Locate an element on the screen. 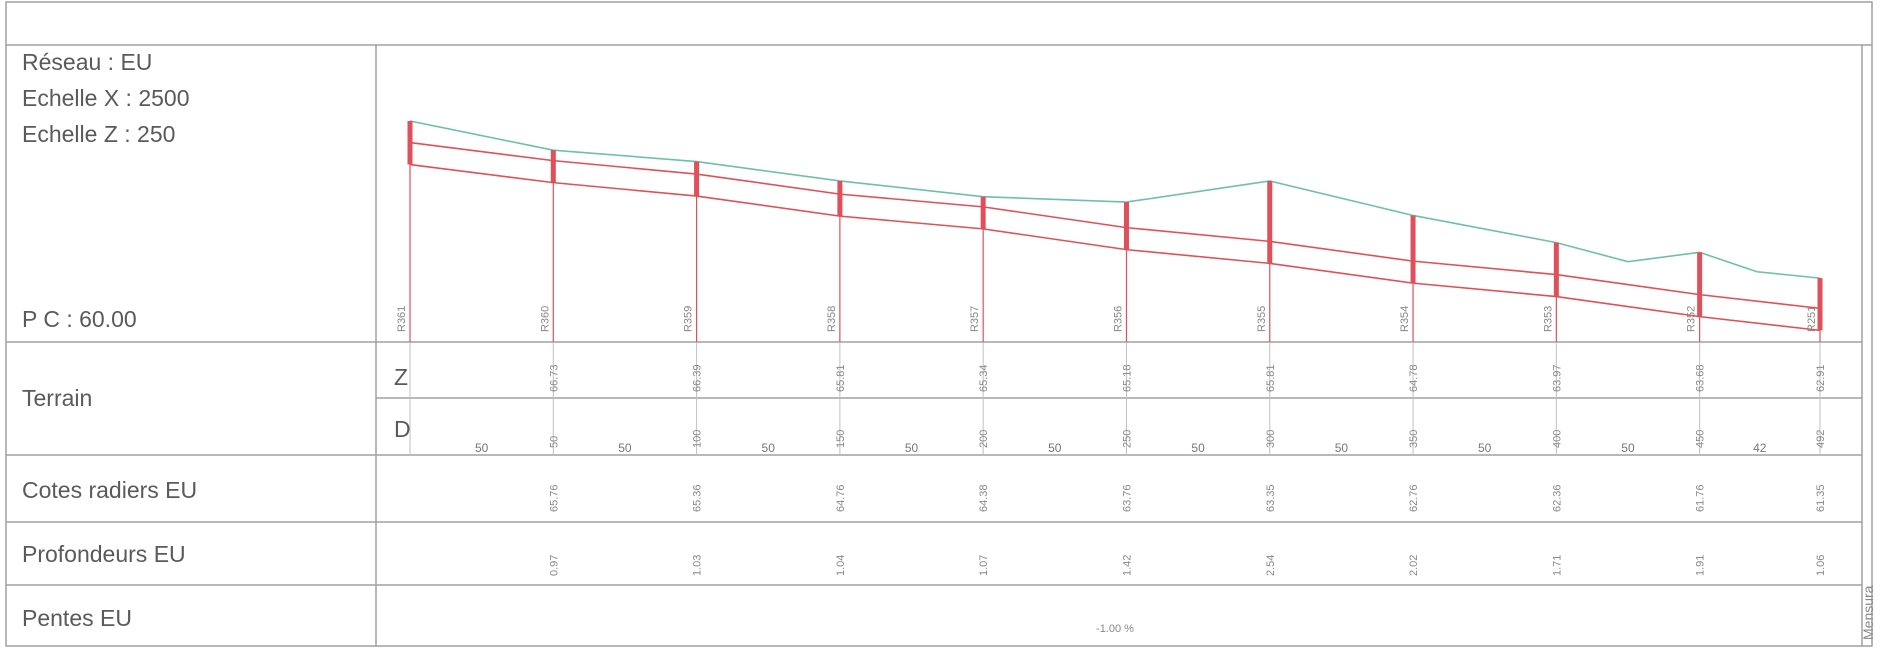  cote-radier-value: 64.38 is located at coordinates (984, 498).